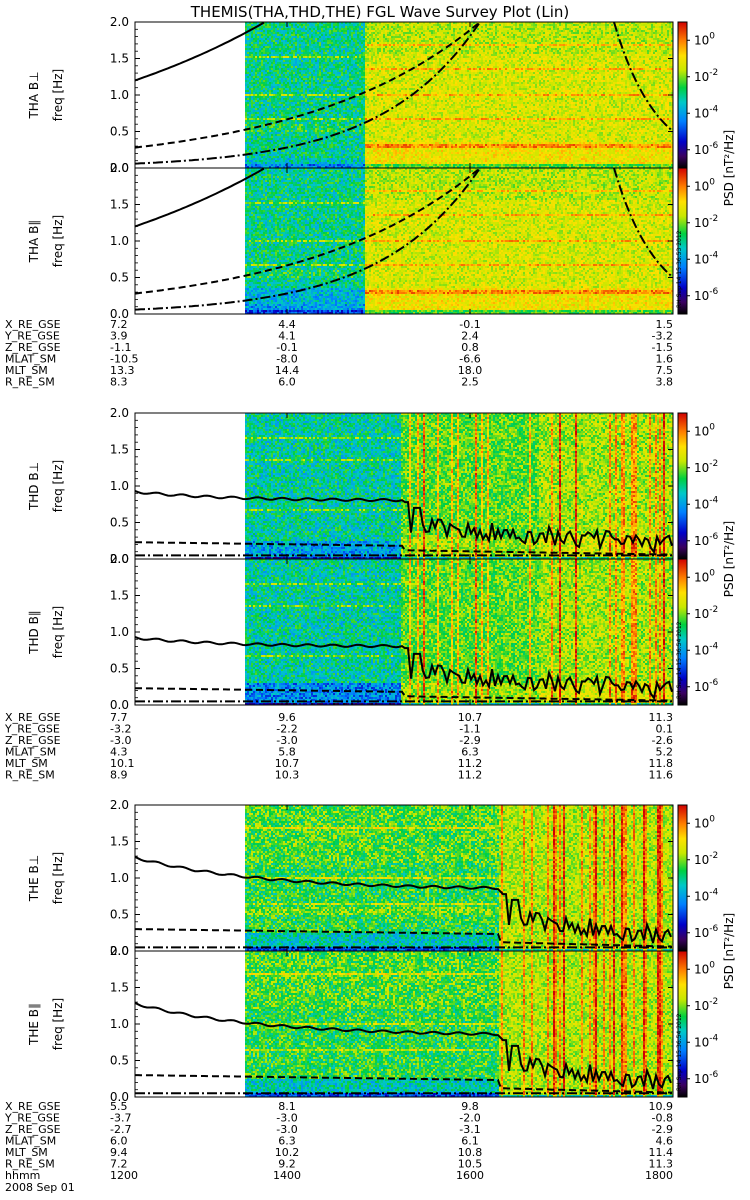 The height and width of the screenshot is (1200, 750). What do you see at coordinates (287, 717) in the screenshot?
I see `ephemeris-value: 9.6` at bounding box center [287, 717].